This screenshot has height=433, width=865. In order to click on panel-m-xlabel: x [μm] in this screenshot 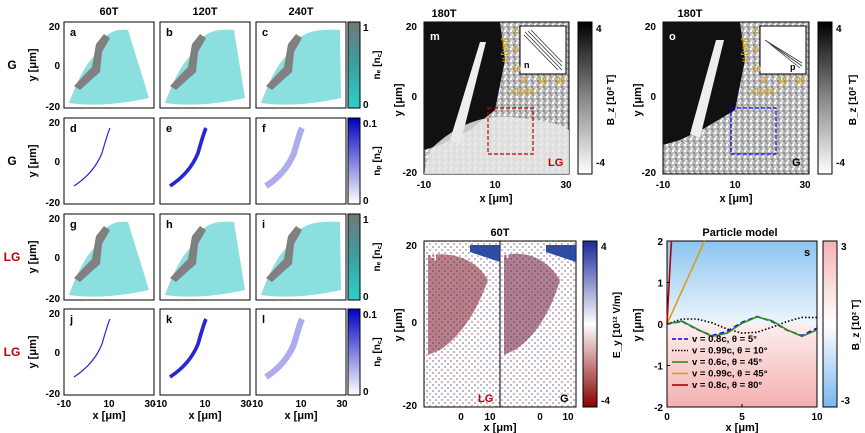, I will do `click(495, 199)`.